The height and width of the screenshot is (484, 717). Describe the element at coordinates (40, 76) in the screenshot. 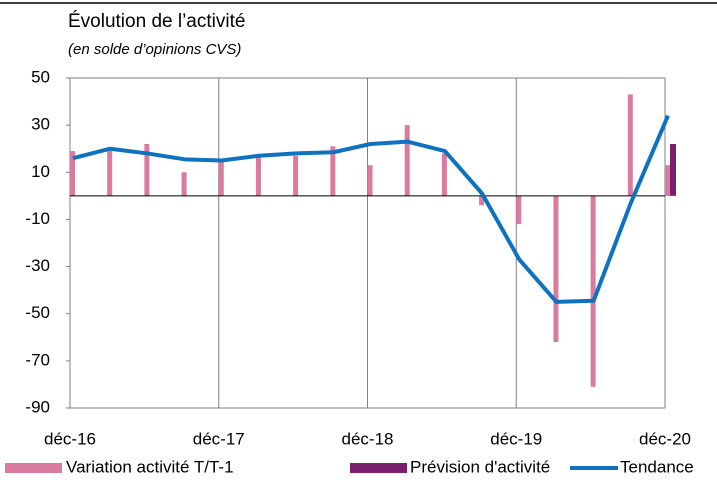

I see `y-tick-label: 50` at that location.